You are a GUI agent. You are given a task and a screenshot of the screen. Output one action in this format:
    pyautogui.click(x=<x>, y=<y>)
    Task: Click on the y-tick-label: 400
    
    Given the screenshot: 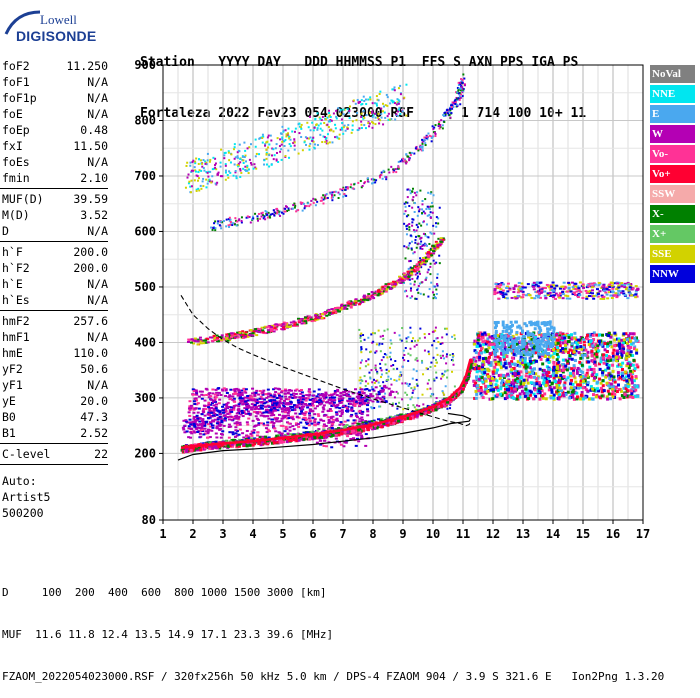 What is the action you would take?
    pyautogui.click(x=145, y=342)
    